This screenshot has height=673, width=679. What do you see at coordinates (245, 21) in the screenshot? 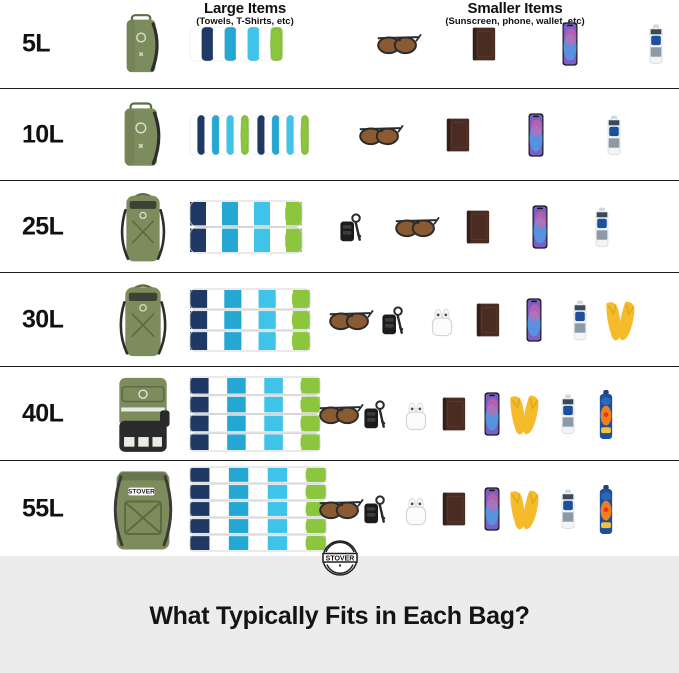
I see `large-items-subtitle: (Towels, T-Shirts, etc)` at bounding box center [245, 21].